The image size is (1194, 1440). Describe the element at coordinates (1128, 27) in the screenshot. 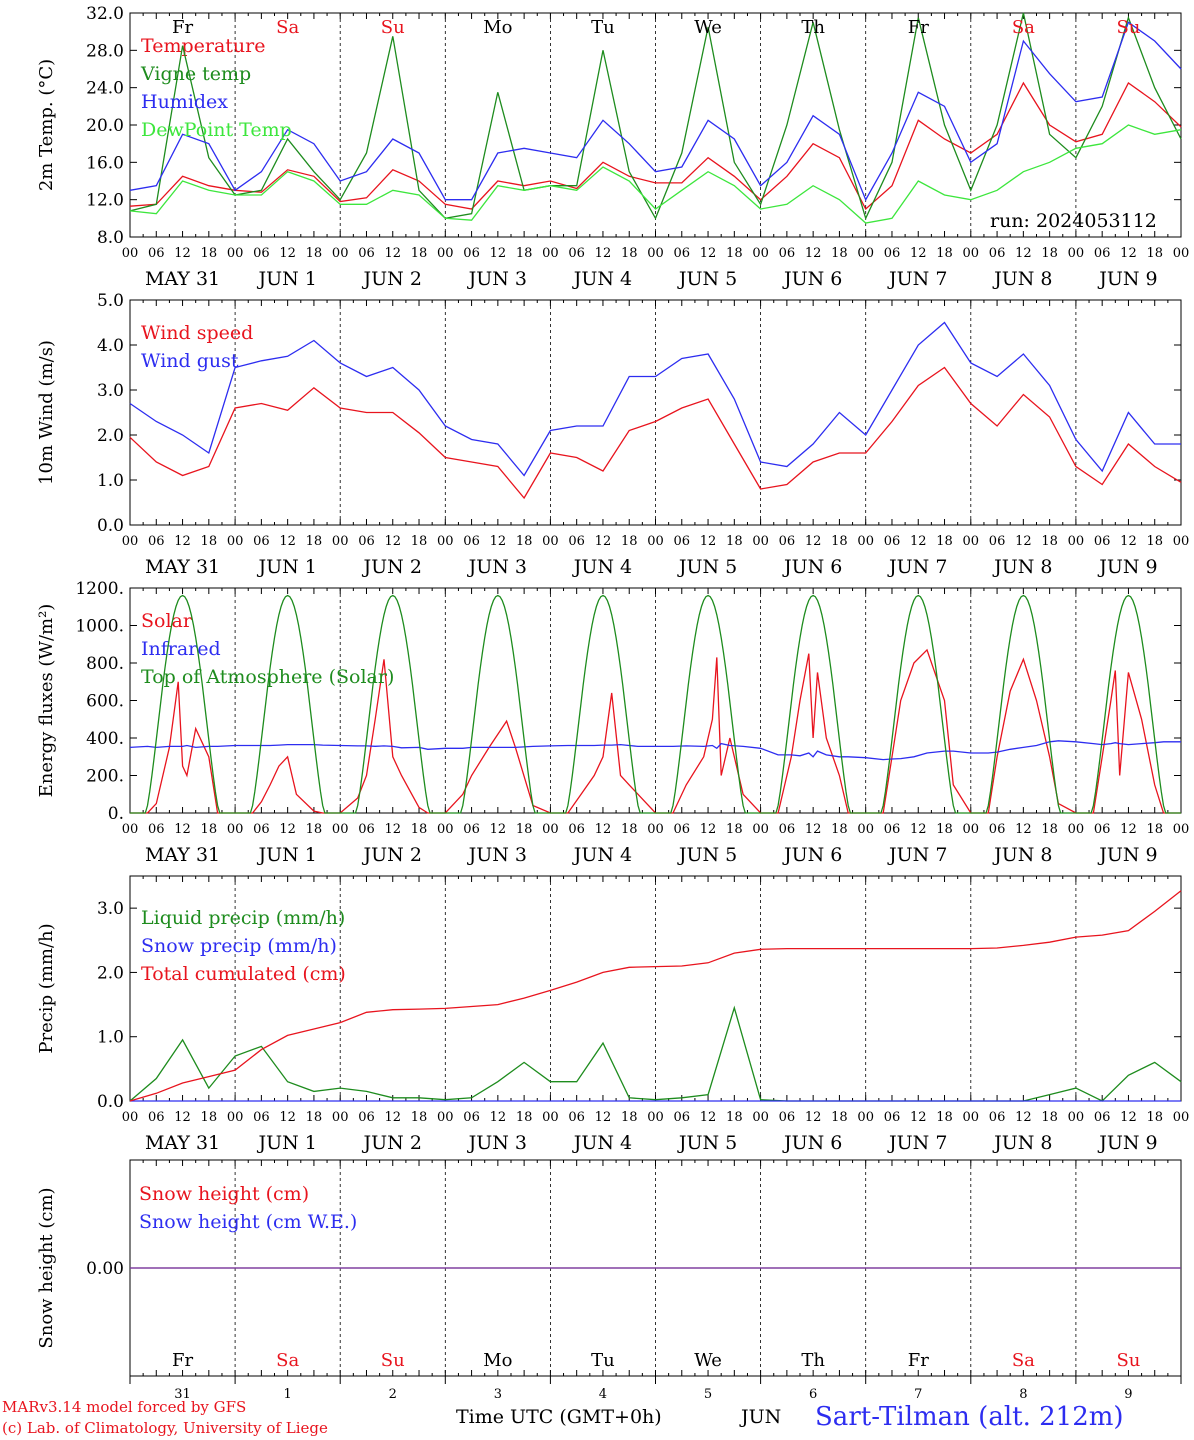

I see `day-abbr: Su` at that location.